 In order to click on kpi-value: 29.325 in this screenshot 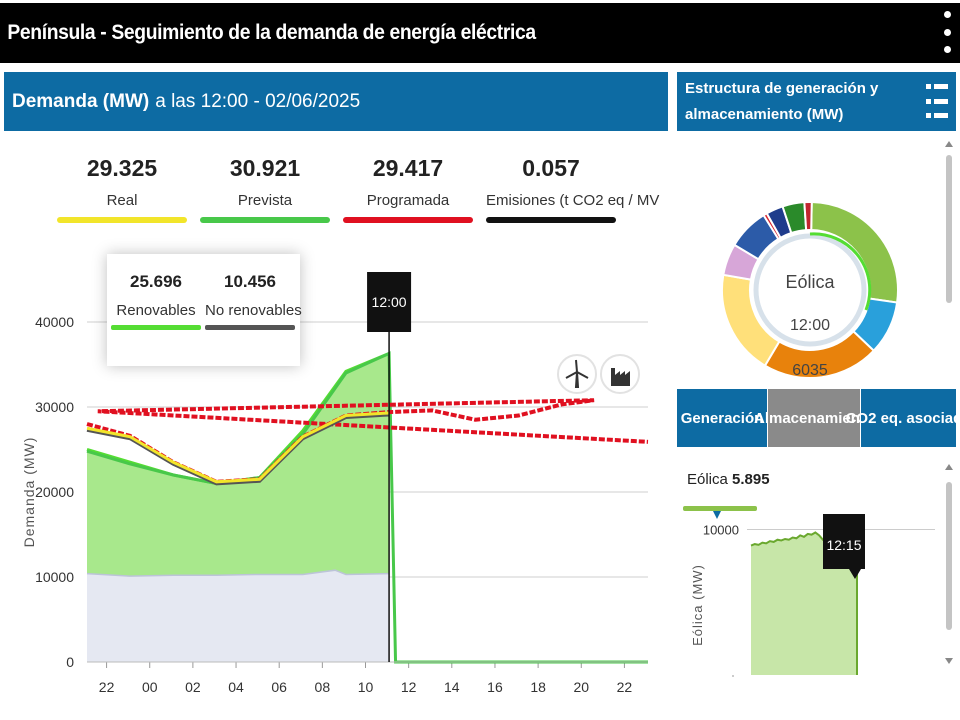, I will do `click(122, 168)`.